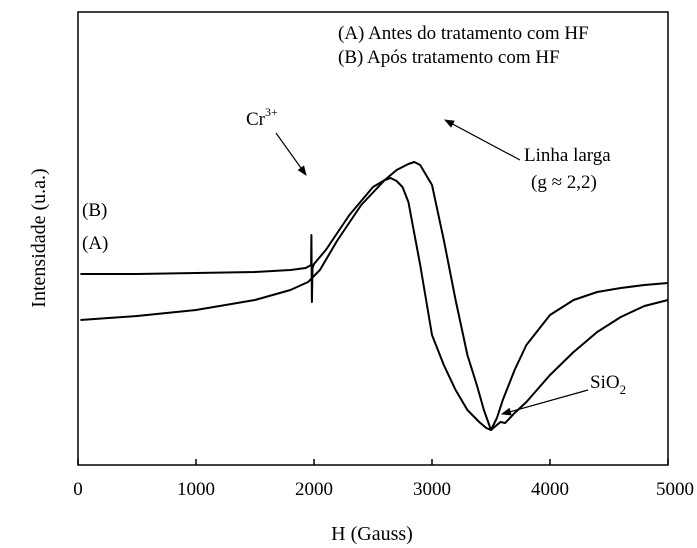 This screenshot has height=548, width=697. I want to click on x-tick-label: 5000, so click(675, 489).